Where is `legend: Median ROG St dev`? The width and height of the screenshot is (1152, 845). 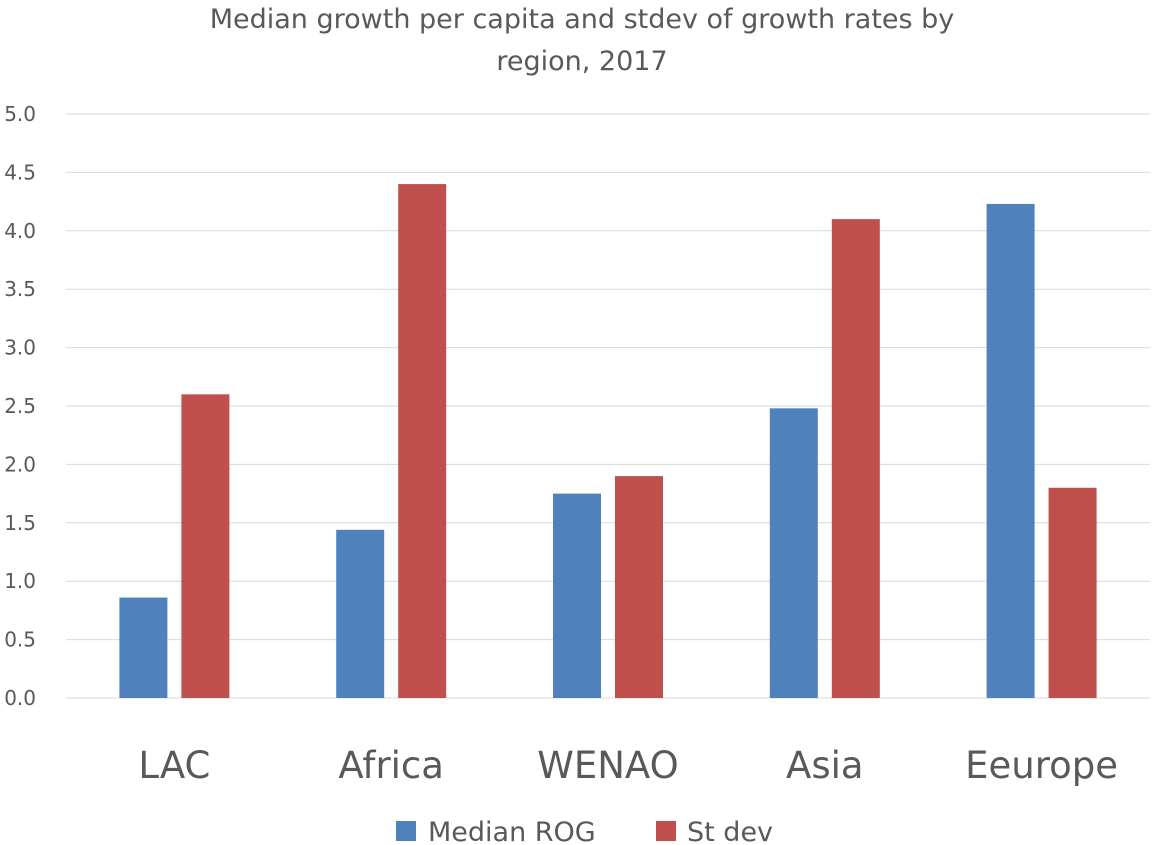 legend: Median ROG St dev is located at coordinates (584, 831).